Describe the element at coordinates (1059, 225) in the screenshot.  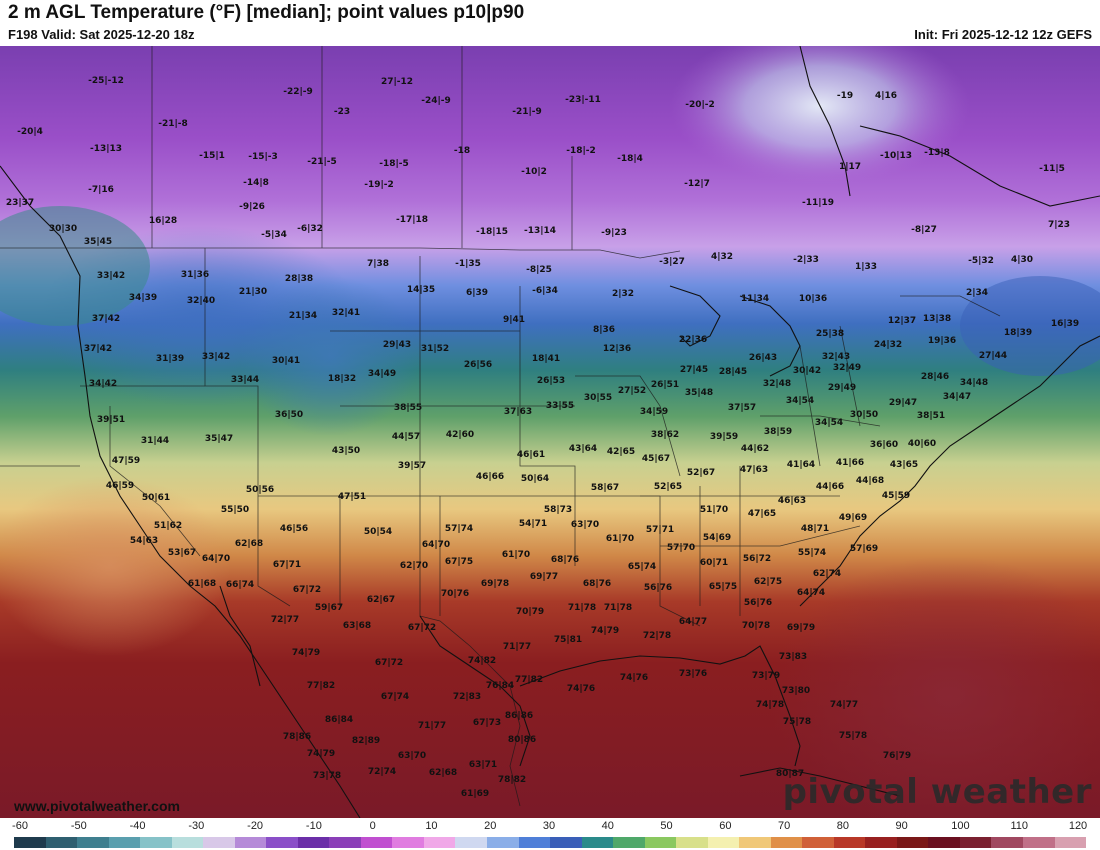
I see `point-value: 7|23` at that location.